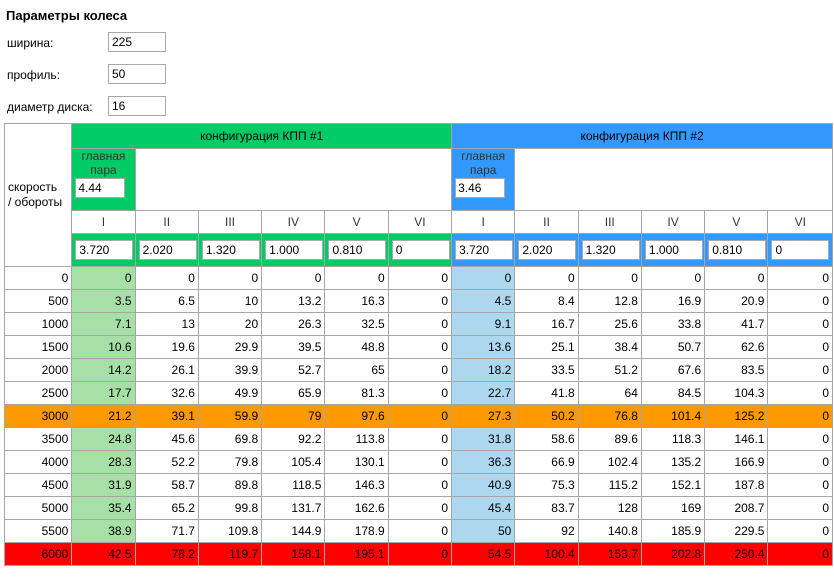 The height and width of the screenshot is (583, 834). I want to click on config1-speed-cell: 109.8, so click(230, 531).